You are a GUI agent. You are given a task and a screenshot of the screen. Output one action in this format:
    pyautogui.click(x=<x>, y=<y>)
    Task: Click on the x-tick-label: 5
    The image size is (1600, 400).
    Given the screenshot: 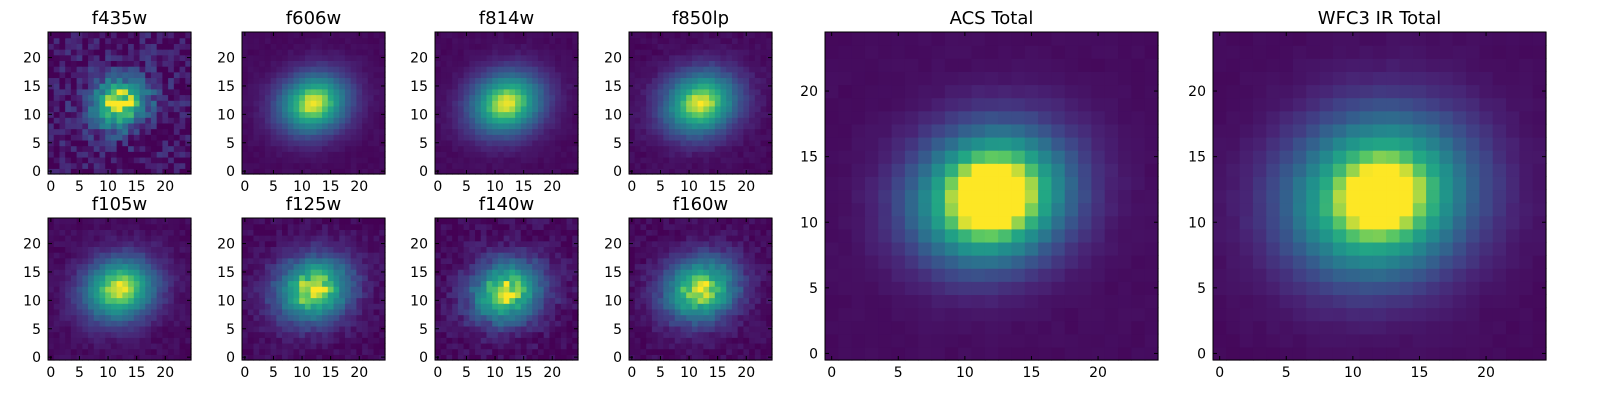 What is the action you would take?
    pyautogui.click(x=660, y=187)
    